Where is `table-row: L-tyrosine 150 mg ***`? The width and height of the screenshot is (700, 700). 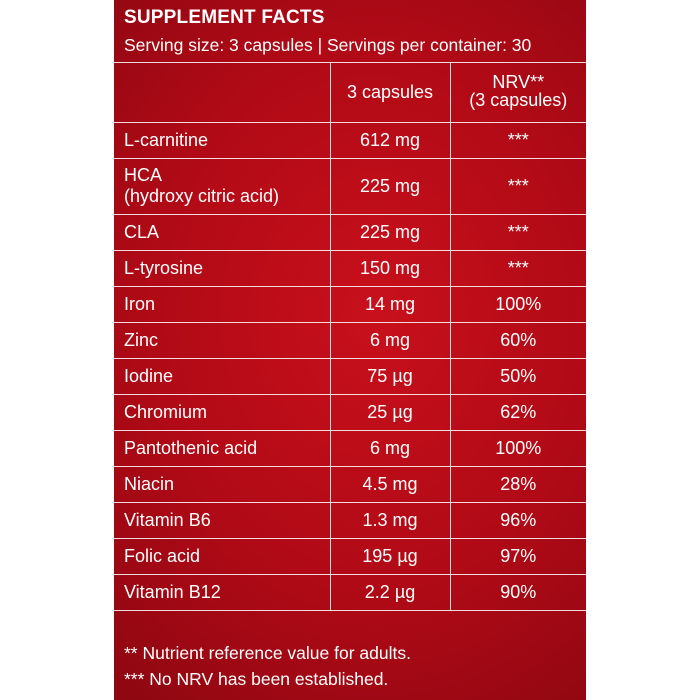
table-row: L-tyrosine 150 mg *** is located at coordinates (350, 268).